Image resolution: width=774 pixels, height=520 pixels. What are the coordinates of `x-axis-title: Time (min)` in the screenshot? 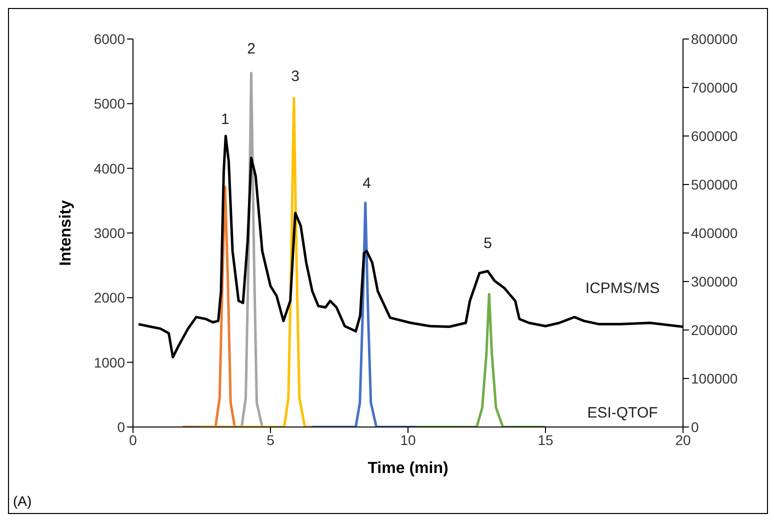 It's located at (408, 468).